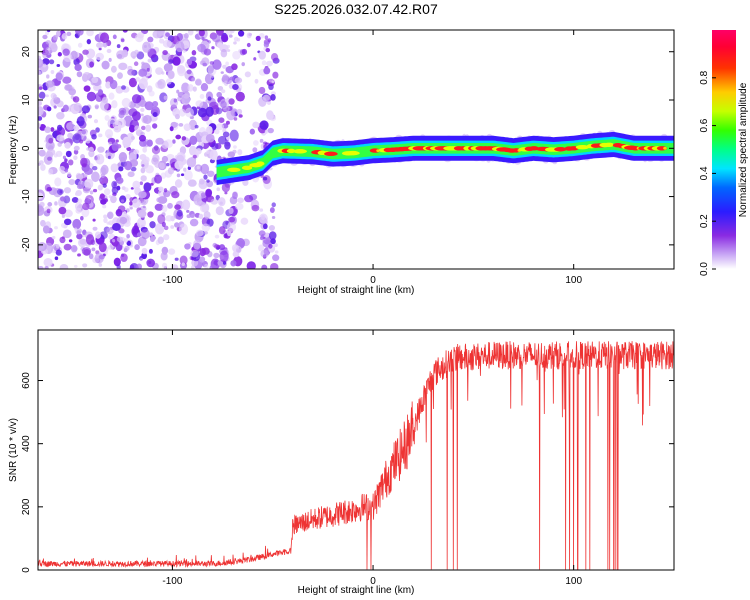 This screenshot has height=600, width=750. Describe the element at coordinates (373, 581) in the screenshot. I see `snr-x-tick-label: 0` at that location.